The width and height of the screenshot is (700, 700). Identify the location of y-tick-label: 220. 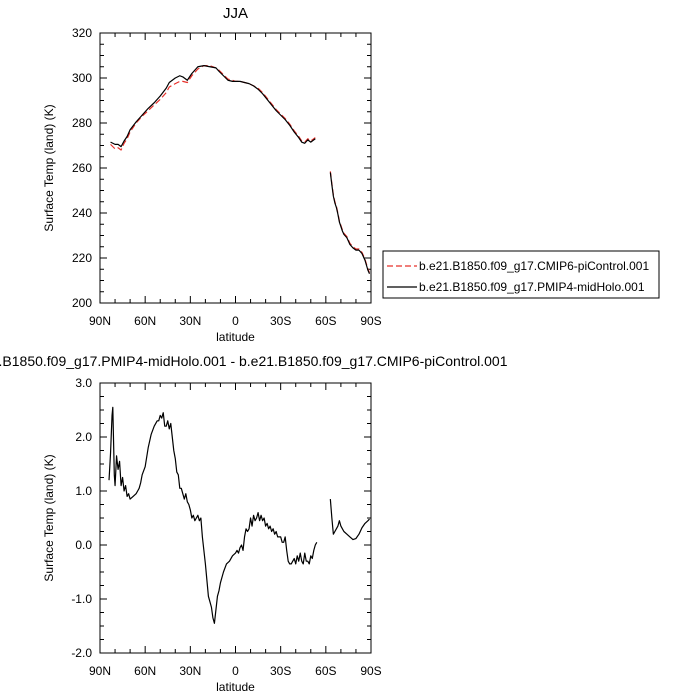
(82, 258).